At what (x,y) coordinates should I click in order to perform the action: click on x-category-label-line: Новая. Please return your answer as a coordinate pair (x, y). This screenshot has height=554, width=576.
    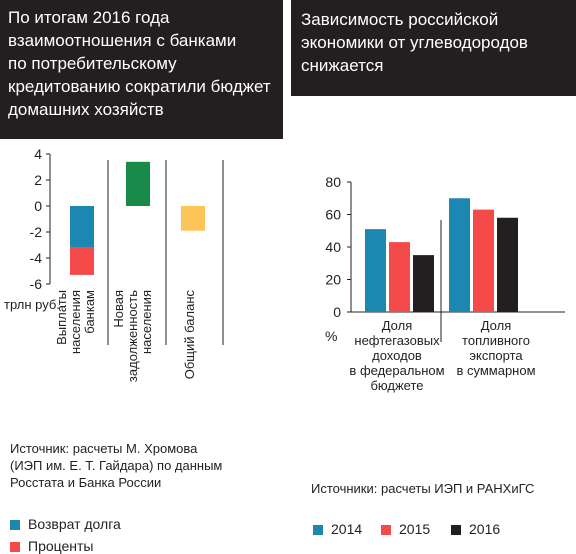
    Looking at the image, I should click on (118, 309).